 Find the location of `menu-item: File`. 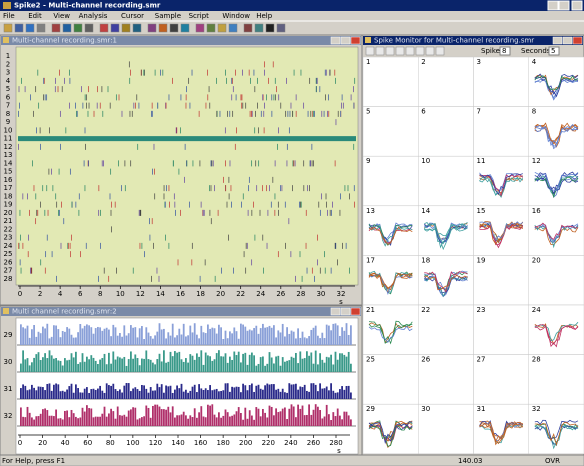

menu-item: File is located at coordinates (9, 16).